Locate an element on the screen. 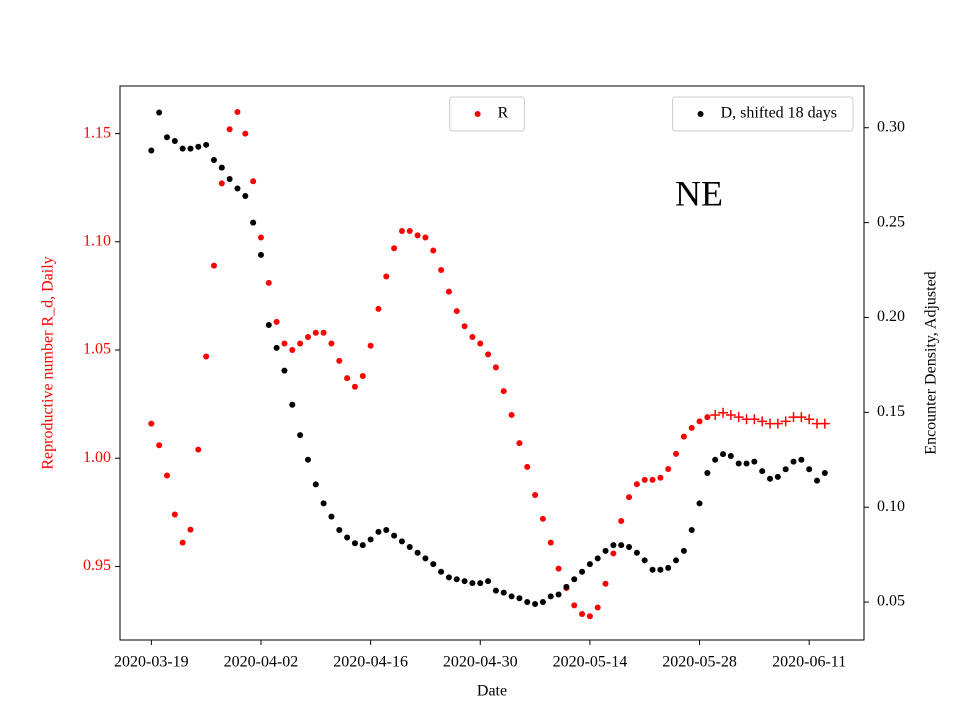  x-tick-label: 2020-06-11 is located at coordinates (809, 662).